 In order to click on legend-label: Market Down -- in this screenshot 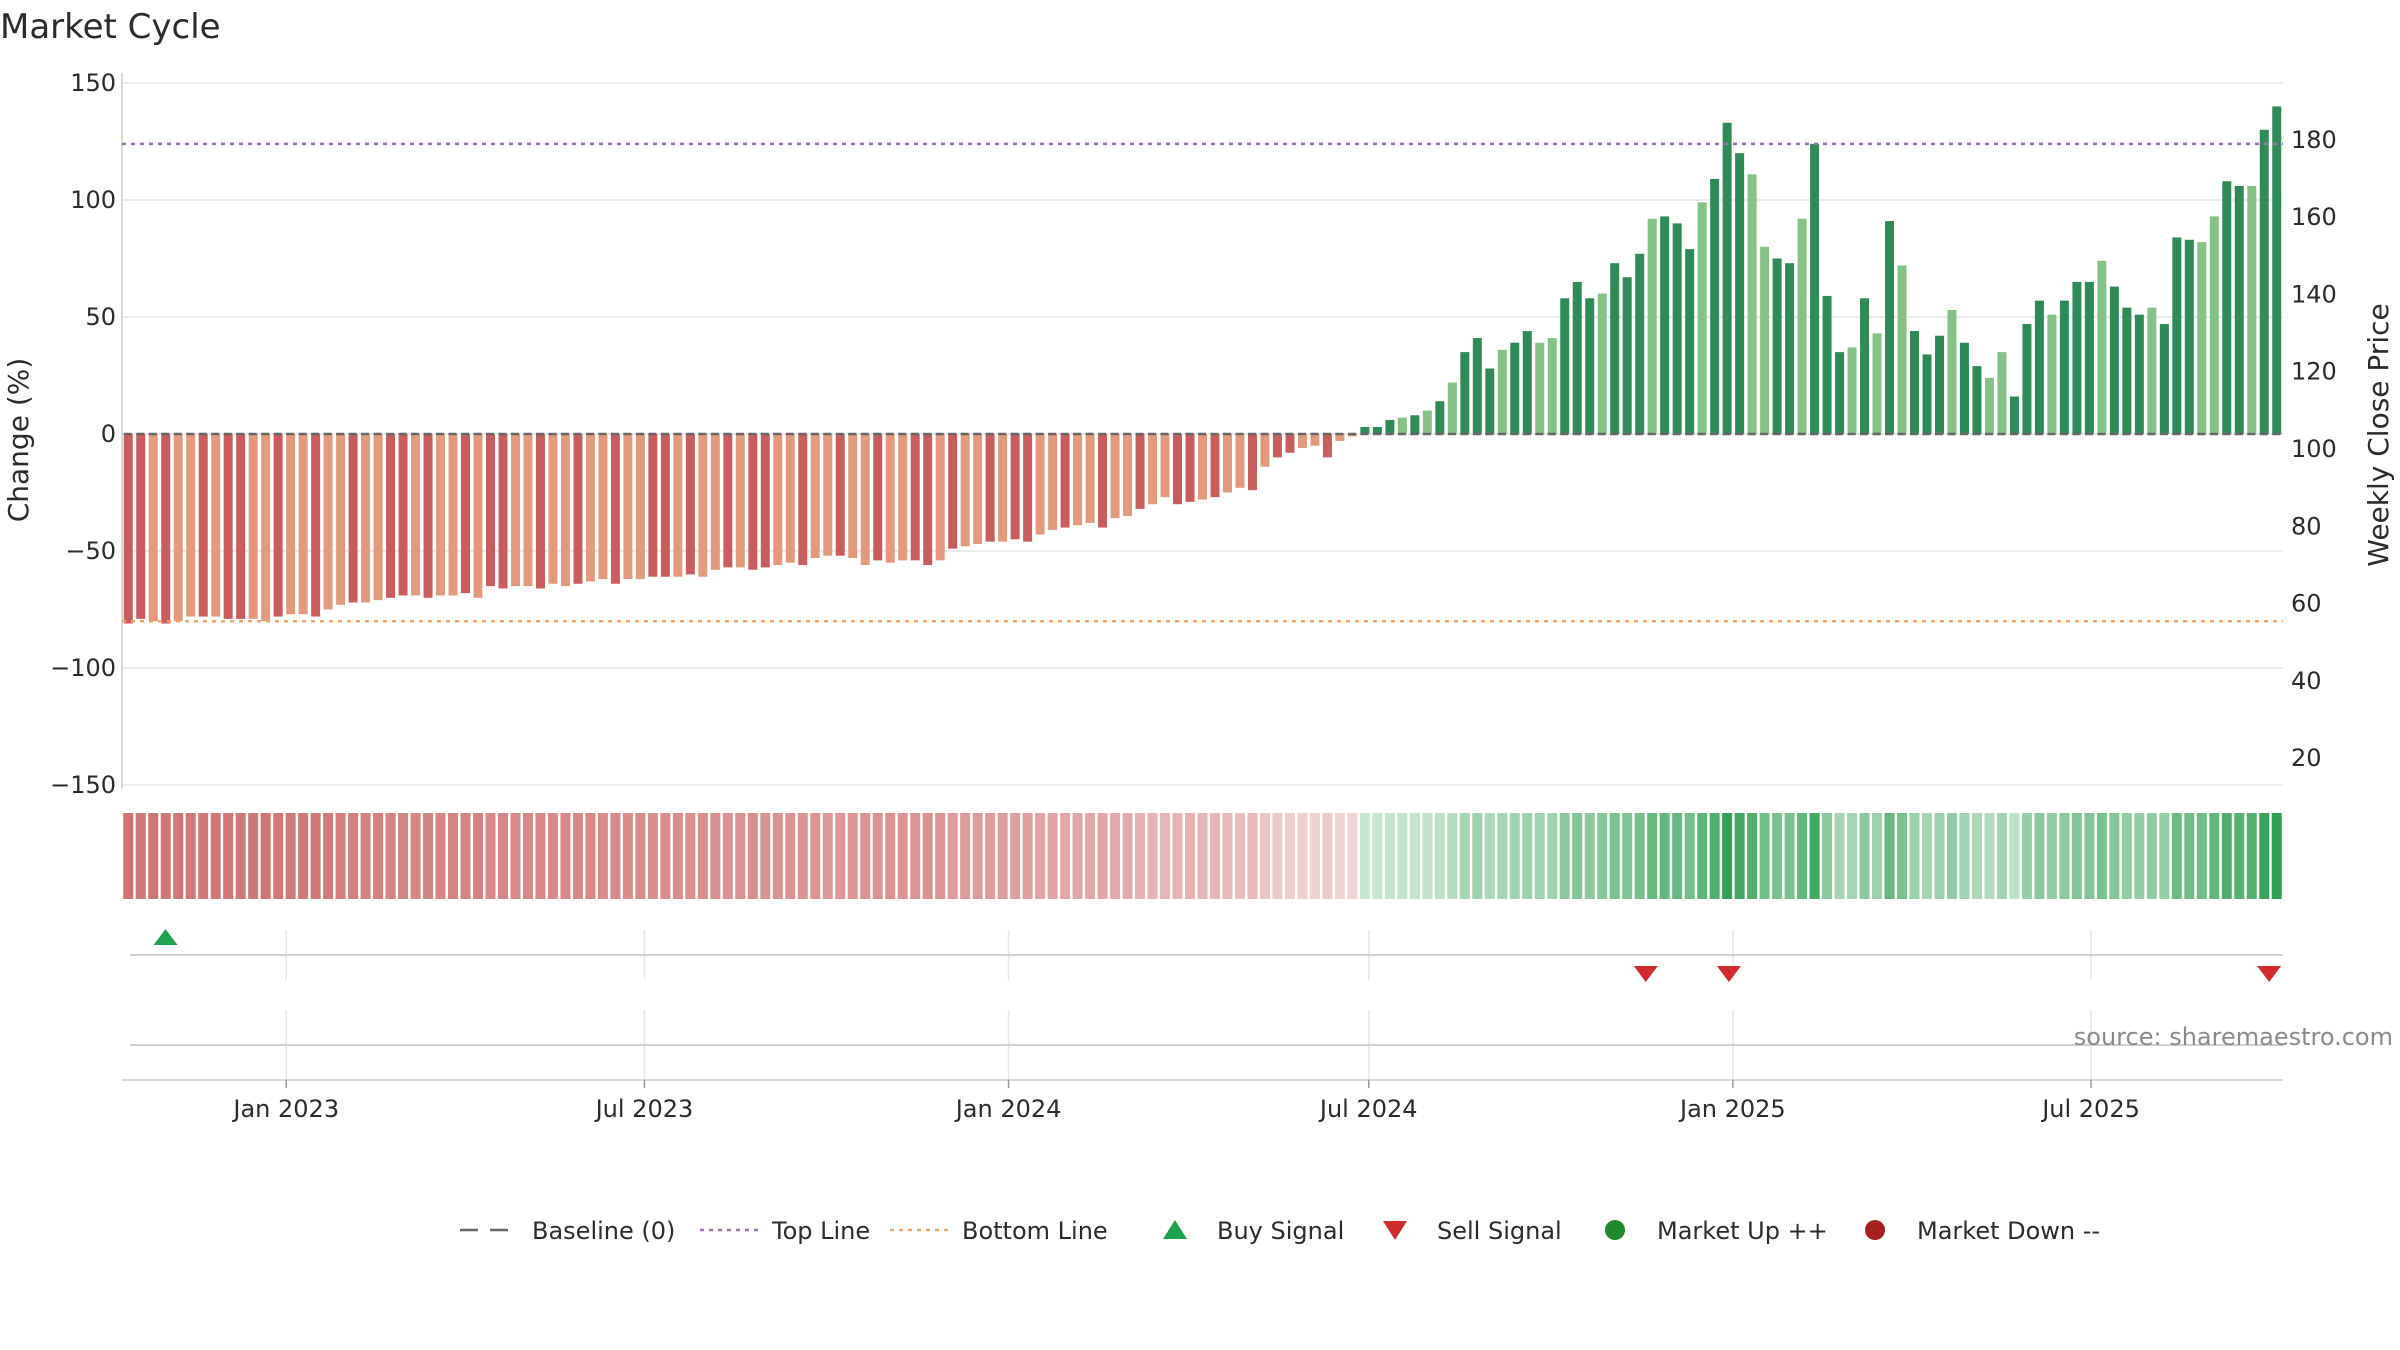, I will do `click(2008, 1231)`.